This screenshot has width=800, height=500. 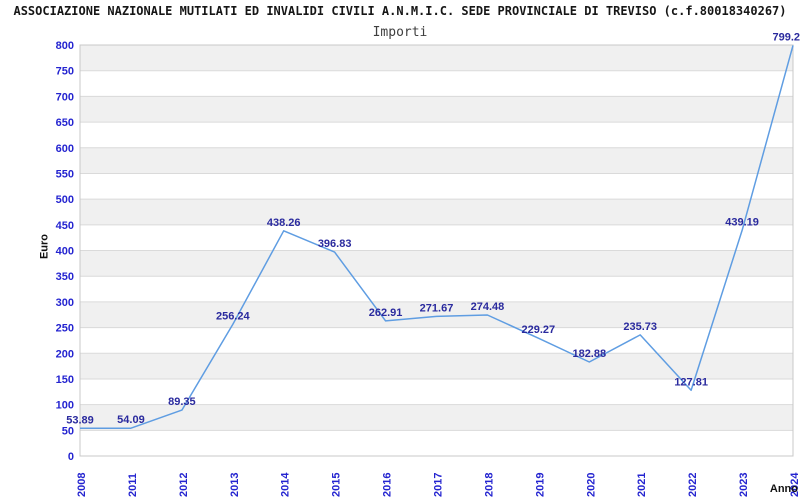 I want to click on y-tick-label: 100, so click(x=65, y=406).